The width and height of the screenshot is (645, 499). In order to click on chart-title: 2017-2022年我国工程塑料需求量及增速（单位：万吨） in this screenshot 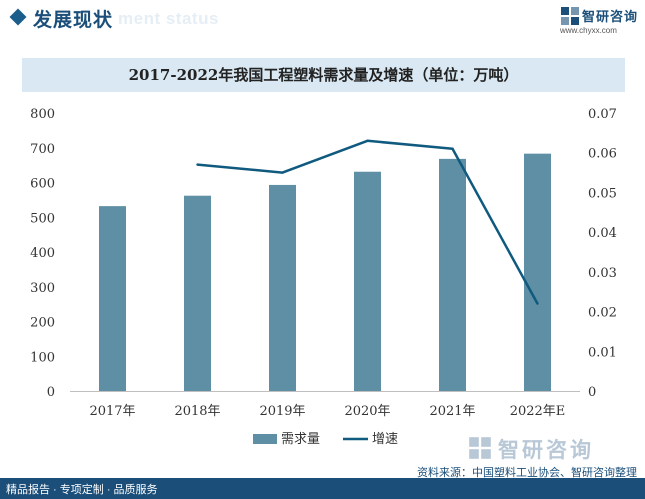, I will do `click(323, 75)`.